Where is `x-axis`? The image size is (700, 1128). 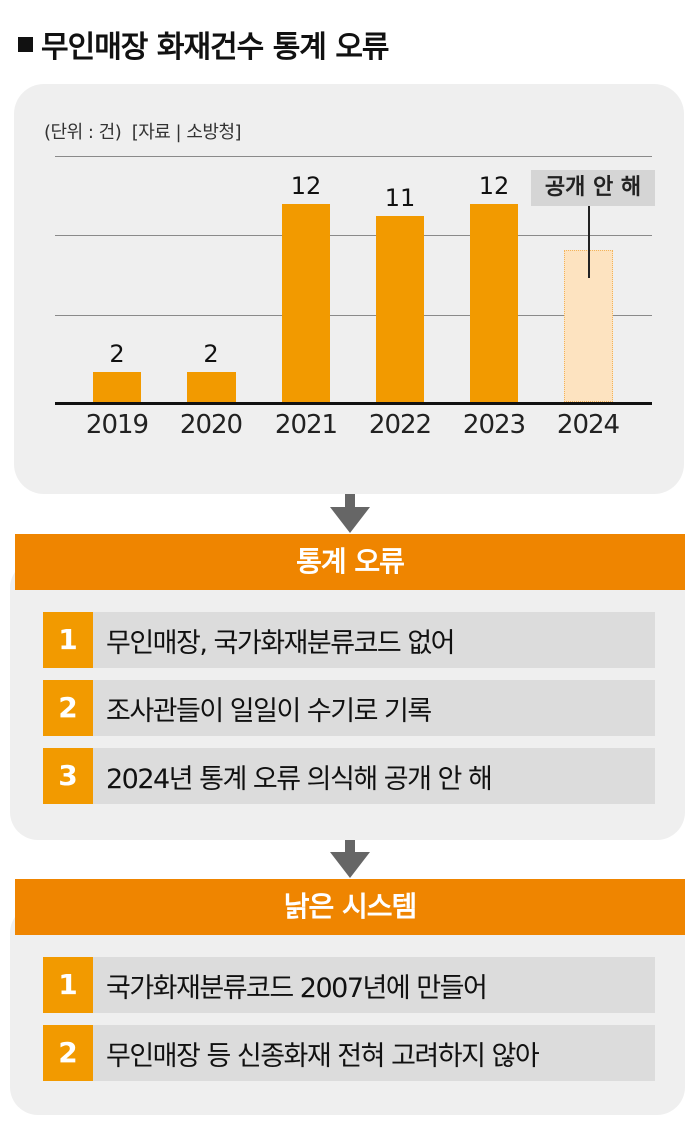 x-axis is located at coordinates (353, 403).